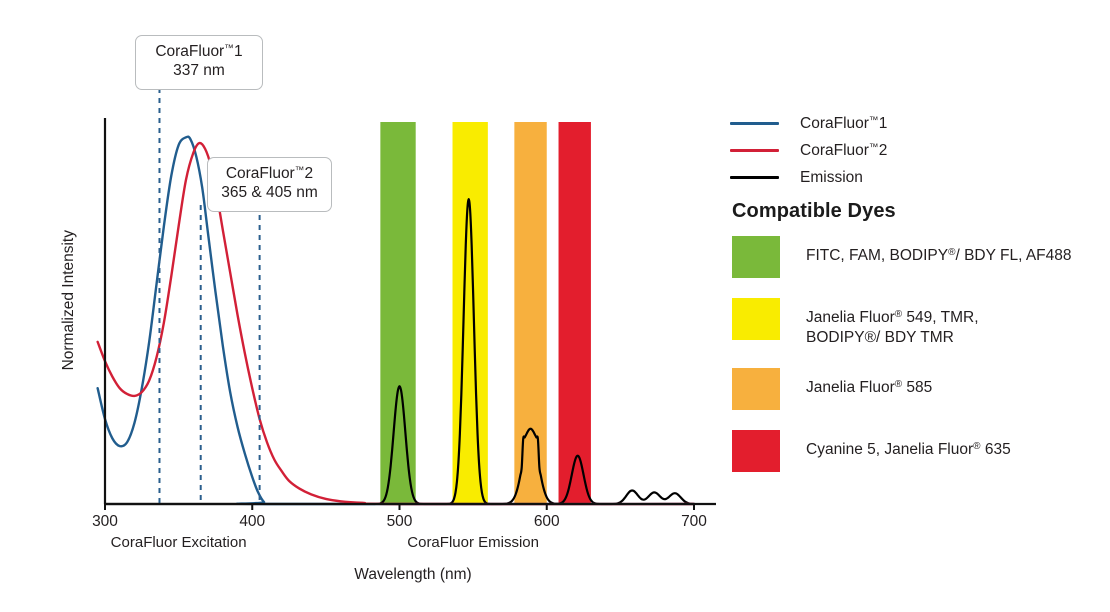 This screenshot has height=612, width=1110. Describe the element at coordinates (877, 255) in the screenshot. I see `dye-label-text: FITC, FAM, BODIPY` at that location.